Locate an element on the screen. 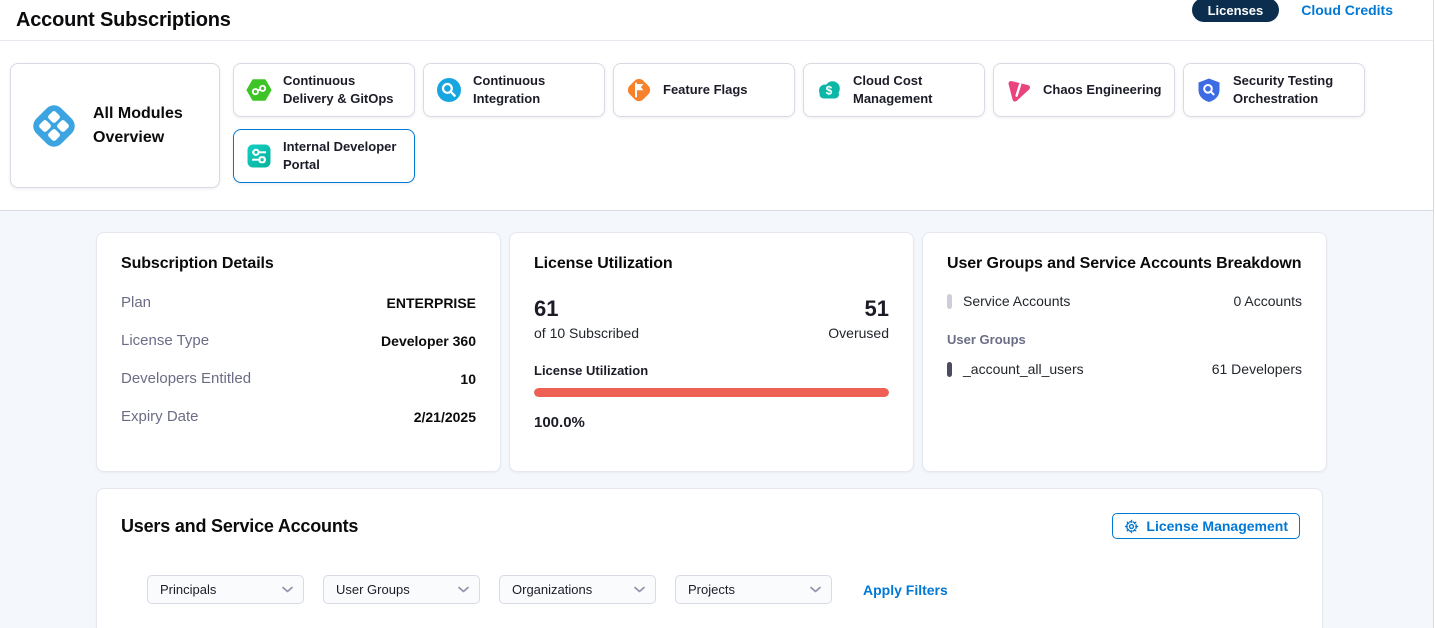  principals-filter-dropdown: Principals is located at coordinates (225, 589).